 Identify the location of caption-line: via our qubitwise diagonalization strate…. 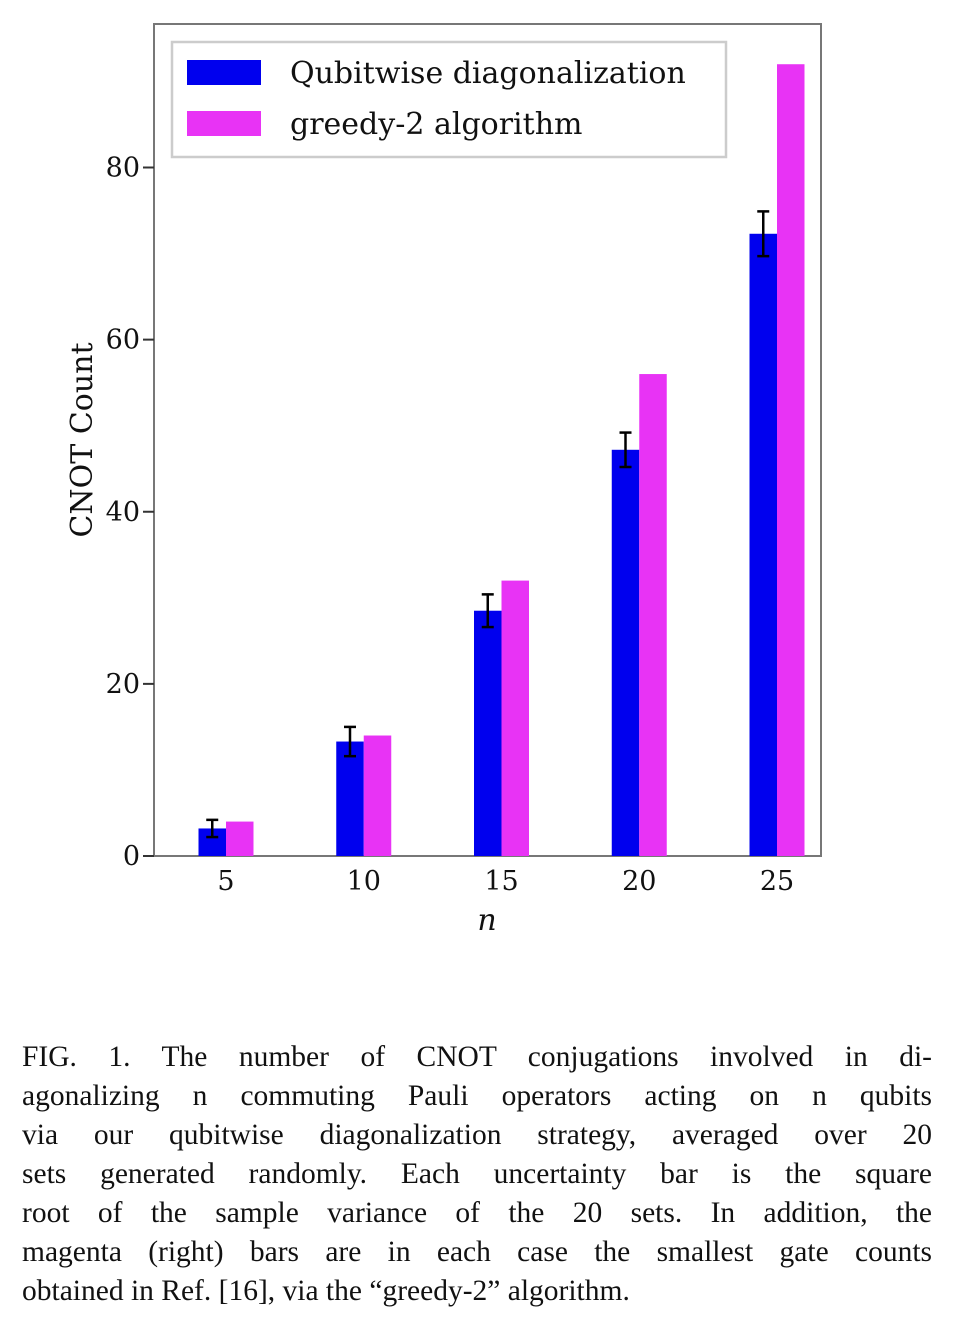
(477, 1135).